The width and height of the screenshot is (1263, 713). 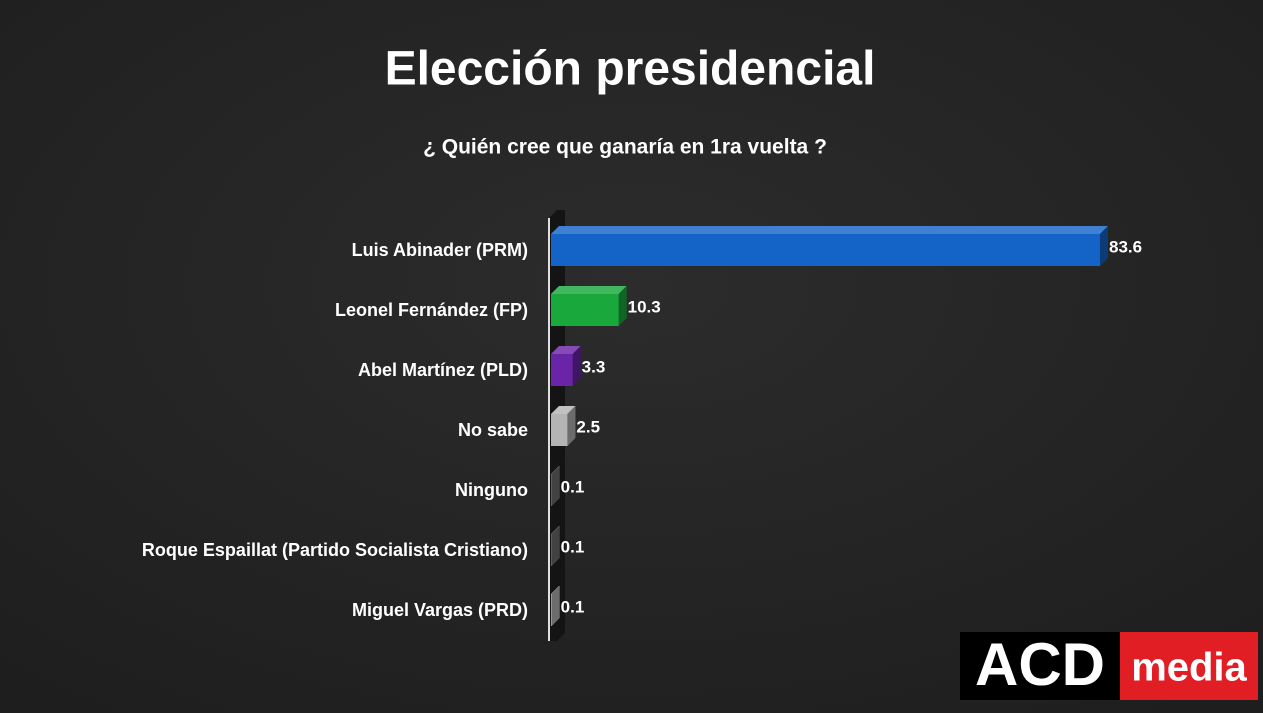 I want to click on value-label: 83.6, so click(x=1125, y=246).